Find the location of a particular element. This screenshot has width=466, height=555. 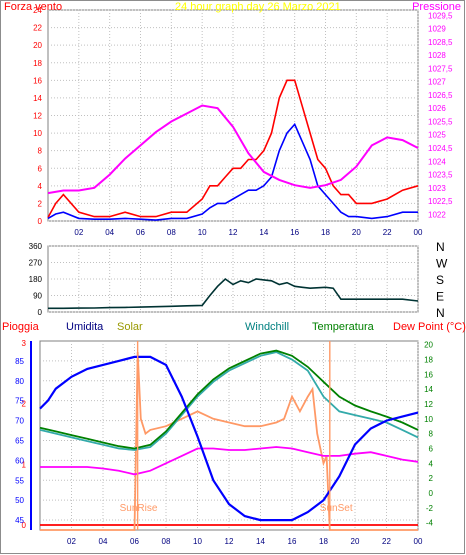

pressure-tick-label: 1025 is located at coordinates (437, 135).